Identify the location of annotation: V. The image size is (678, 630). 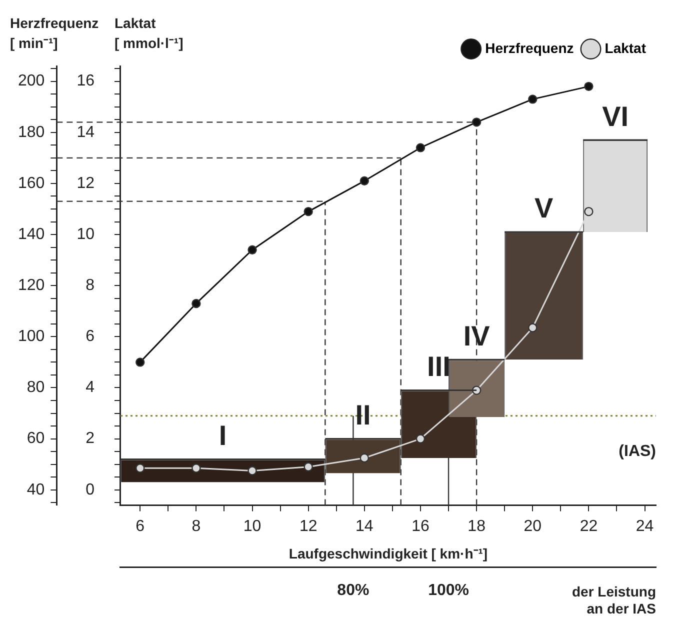
(544, 208).